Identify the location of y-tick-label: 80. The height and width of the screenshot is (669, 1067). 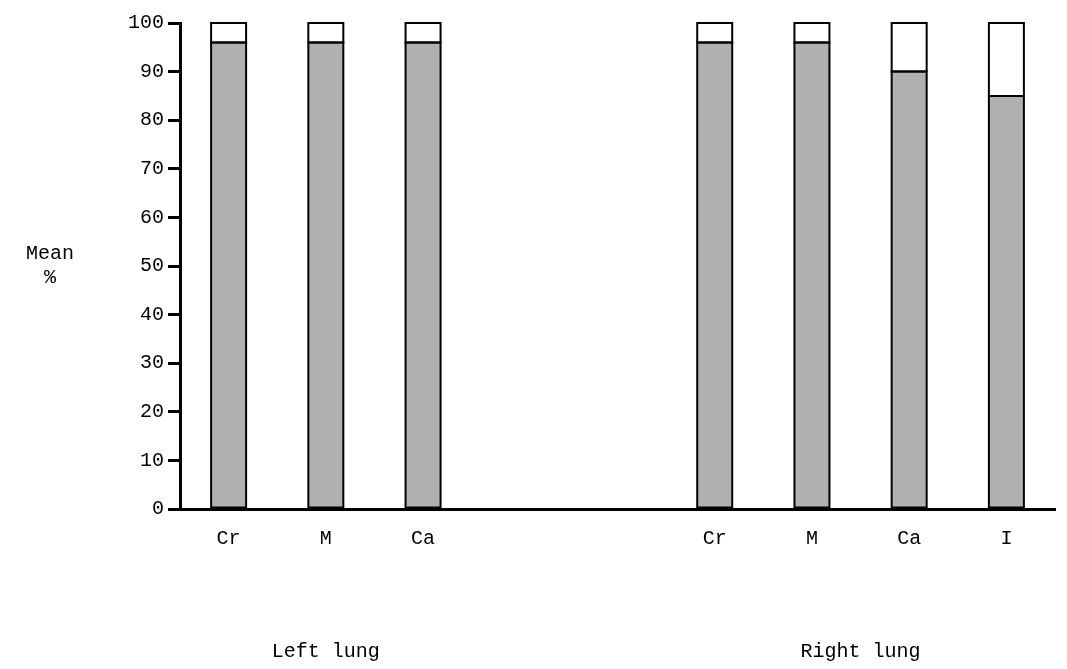
(151, 120).